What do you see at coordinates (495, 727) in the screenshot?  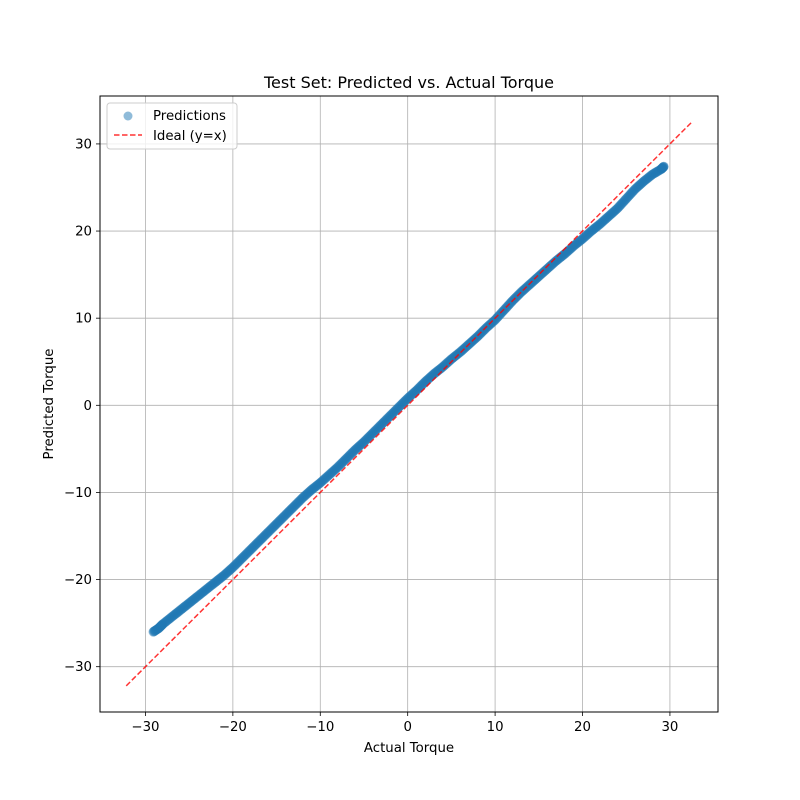 I see `x-tick-label: 10` at bounding box center [495, 727].